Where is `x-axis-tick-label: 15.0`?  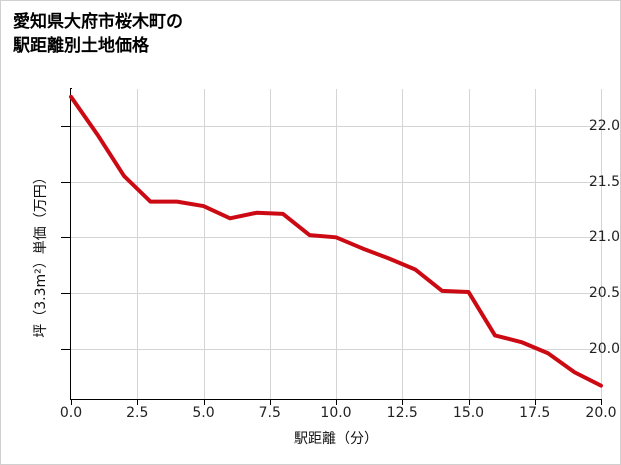
x-axis-tick-label: 15.0 is located at coordinates (468, 413).